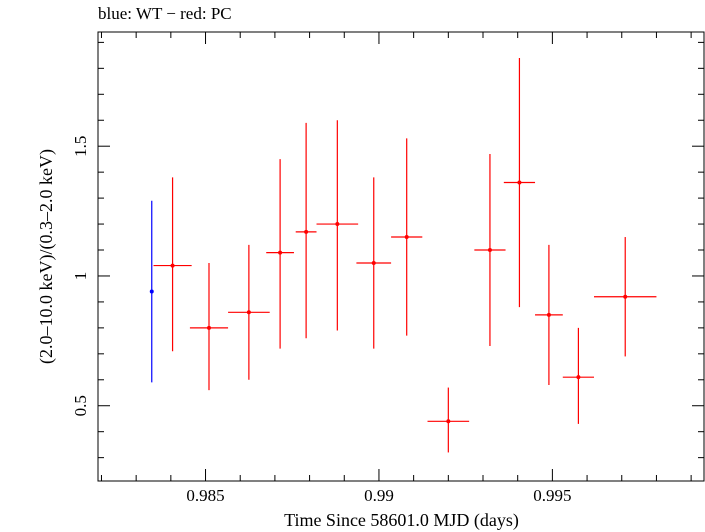 The height and width of the screenshot is (532, 705). What do you see at coordinates (205, 495) in the screenshot?
I see `x-tick-label: 0.985` at bounding box center [205, 495].